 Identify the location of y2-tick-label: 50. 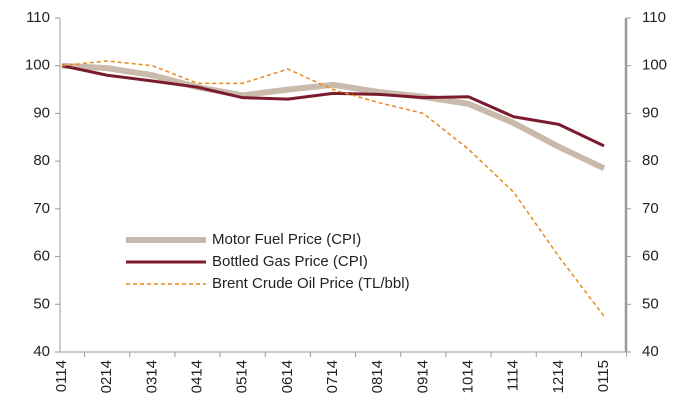
(650, 303).